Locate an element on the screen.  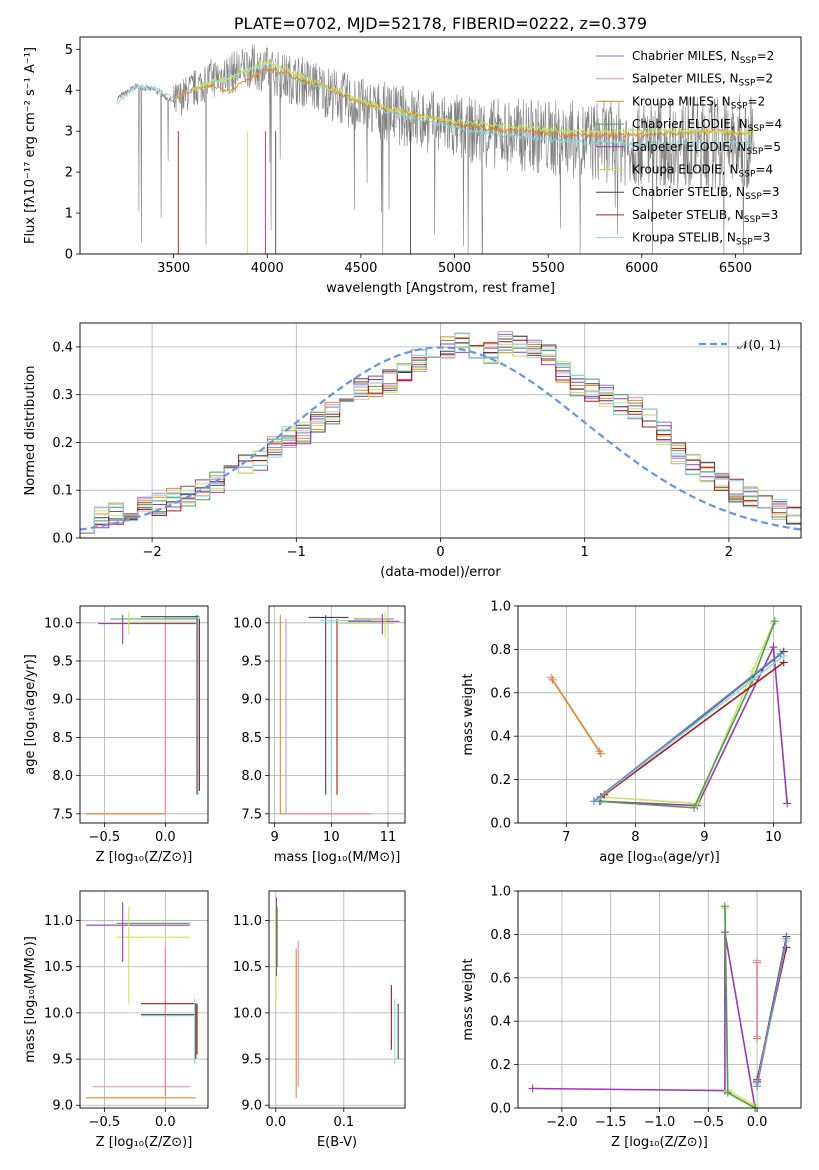
y-tick-label: 8.0 is located at coordinates (62, 776).